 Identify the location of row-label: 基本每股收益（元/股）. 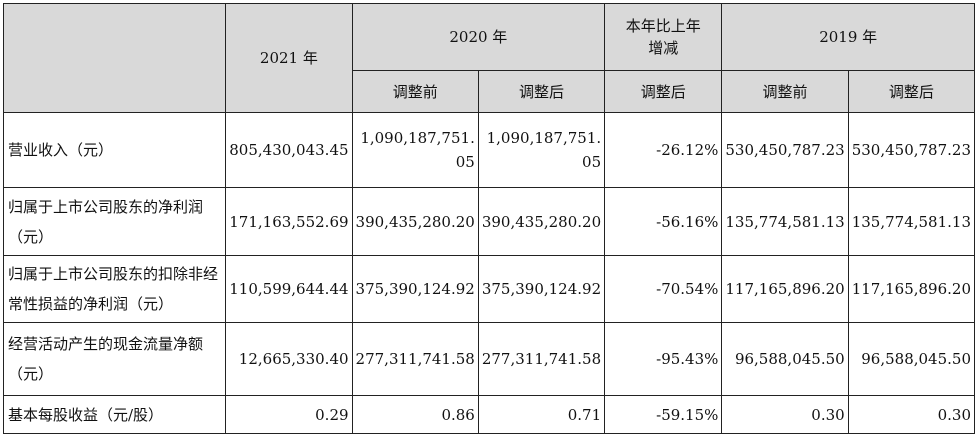
(114, 414).